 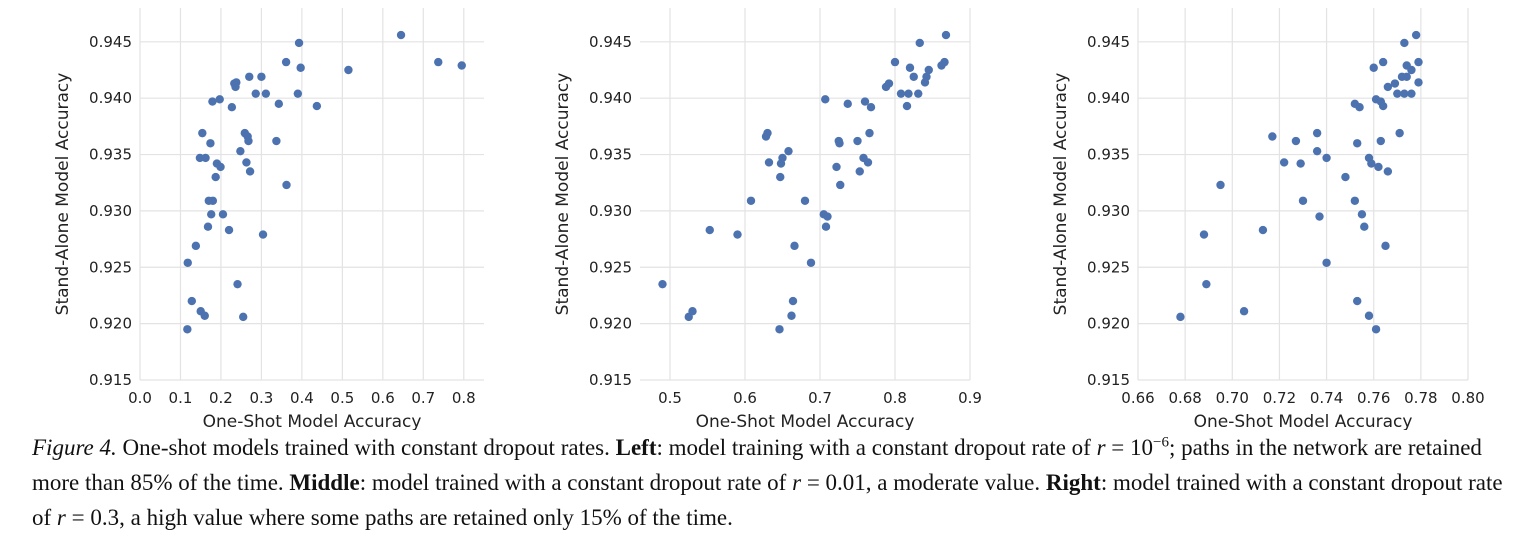 I want to click on left-x-axis-title: One-Shot Model Accuracy, so click(x=312, y=421).